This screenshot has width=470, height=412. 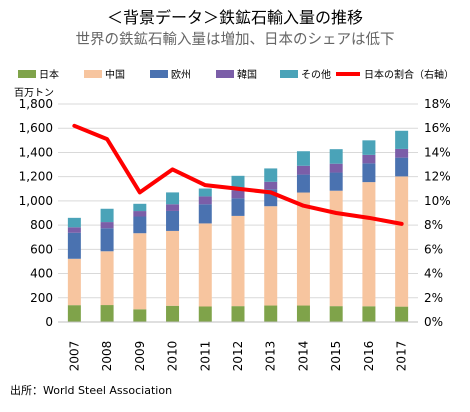 What do you see at coordinates (173, 207) in the screenshot?
I see `bar-segment-korea-2010` at bounding box center [173, 207].